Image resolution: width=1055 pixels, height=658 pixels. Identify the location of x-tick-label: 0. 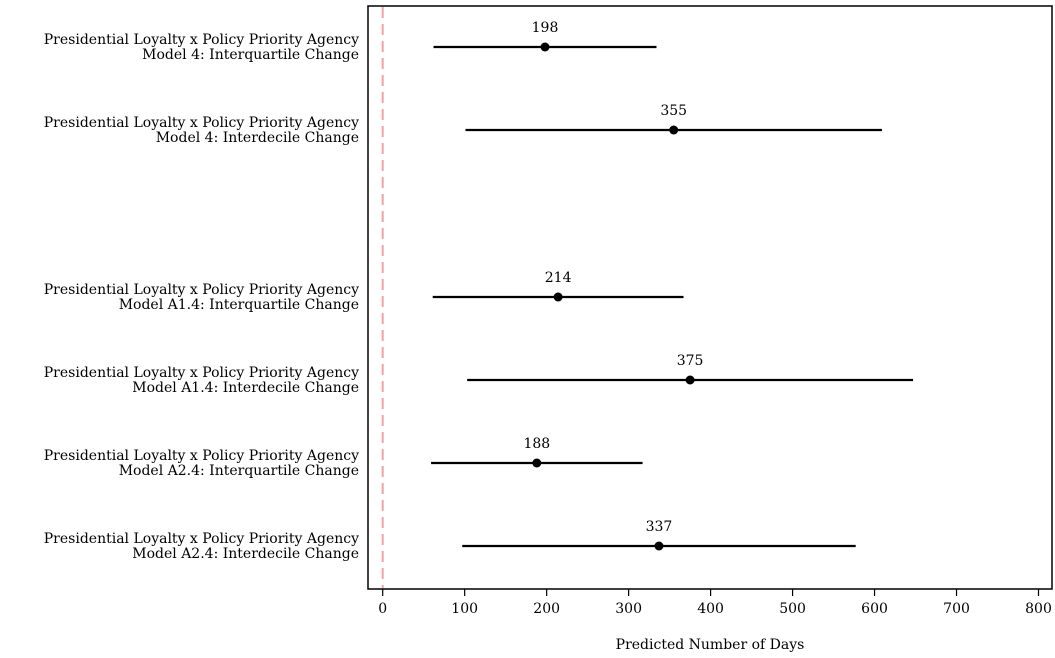
(382, 609).